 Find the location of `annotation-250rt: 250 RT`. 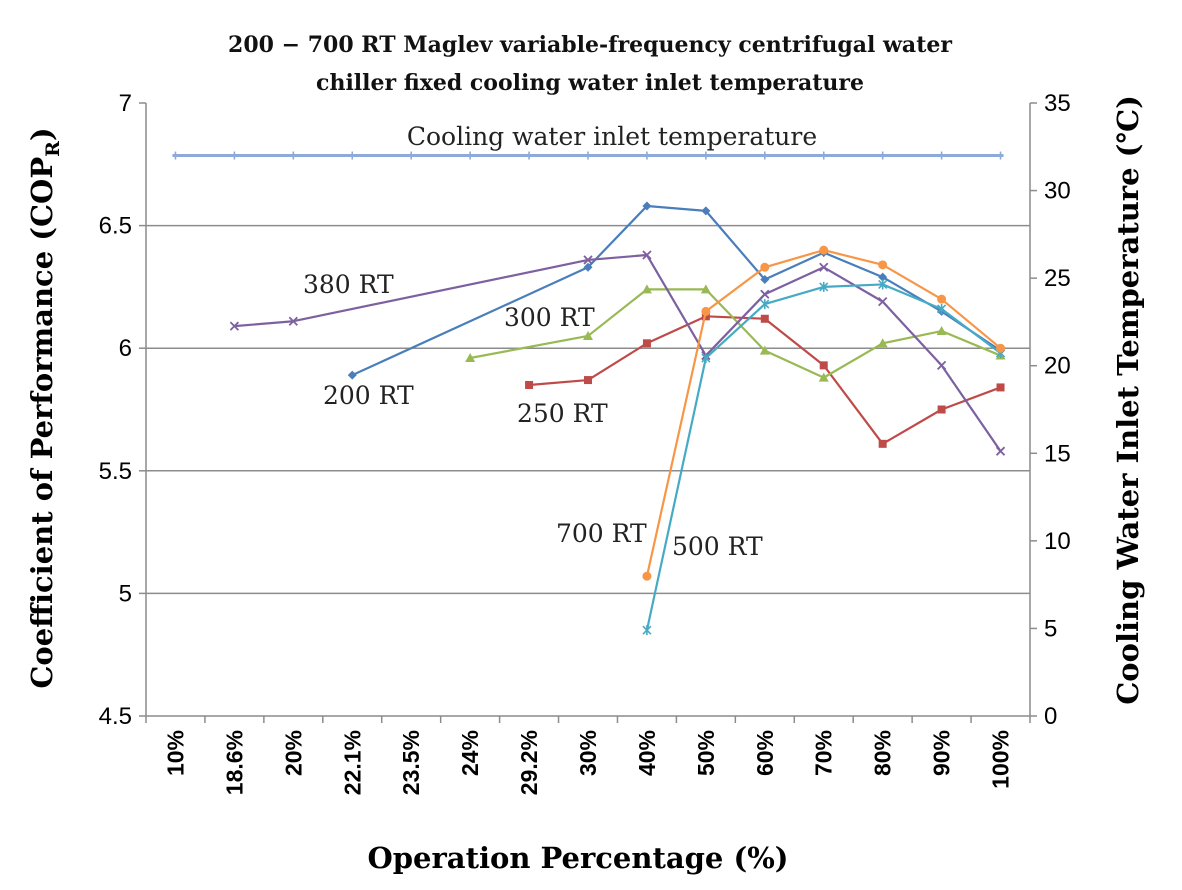

annotation-250rt: 250 RT is located at coordinates (562, 413).